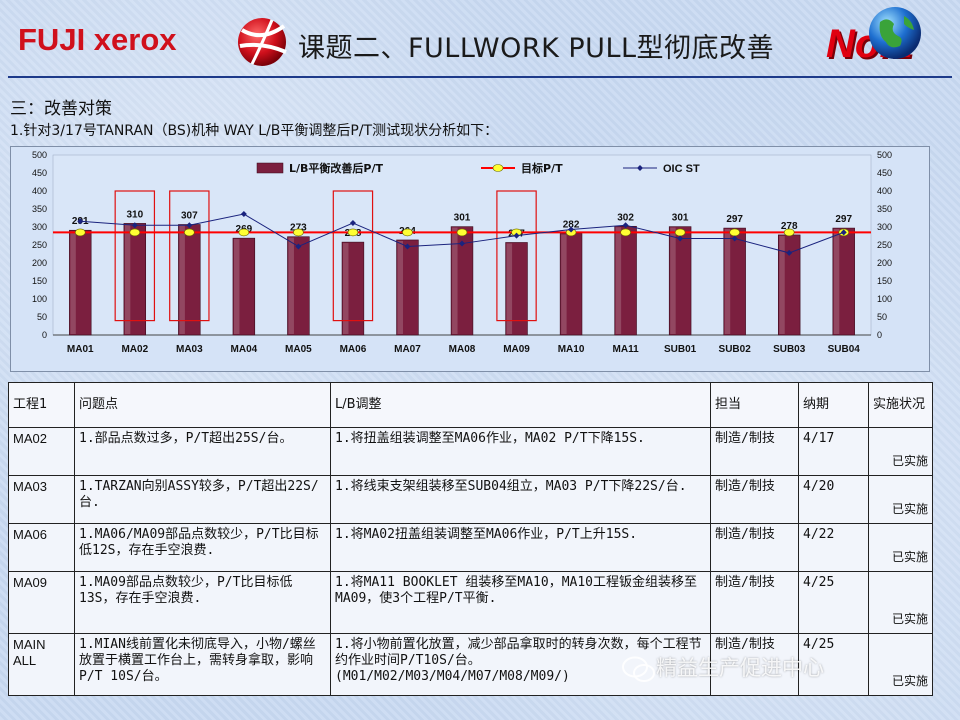  What do you see at coordinates (789, 349) in the screenshot?
I see `x-tick-label: SUB03` at bounding box center [789, 349].